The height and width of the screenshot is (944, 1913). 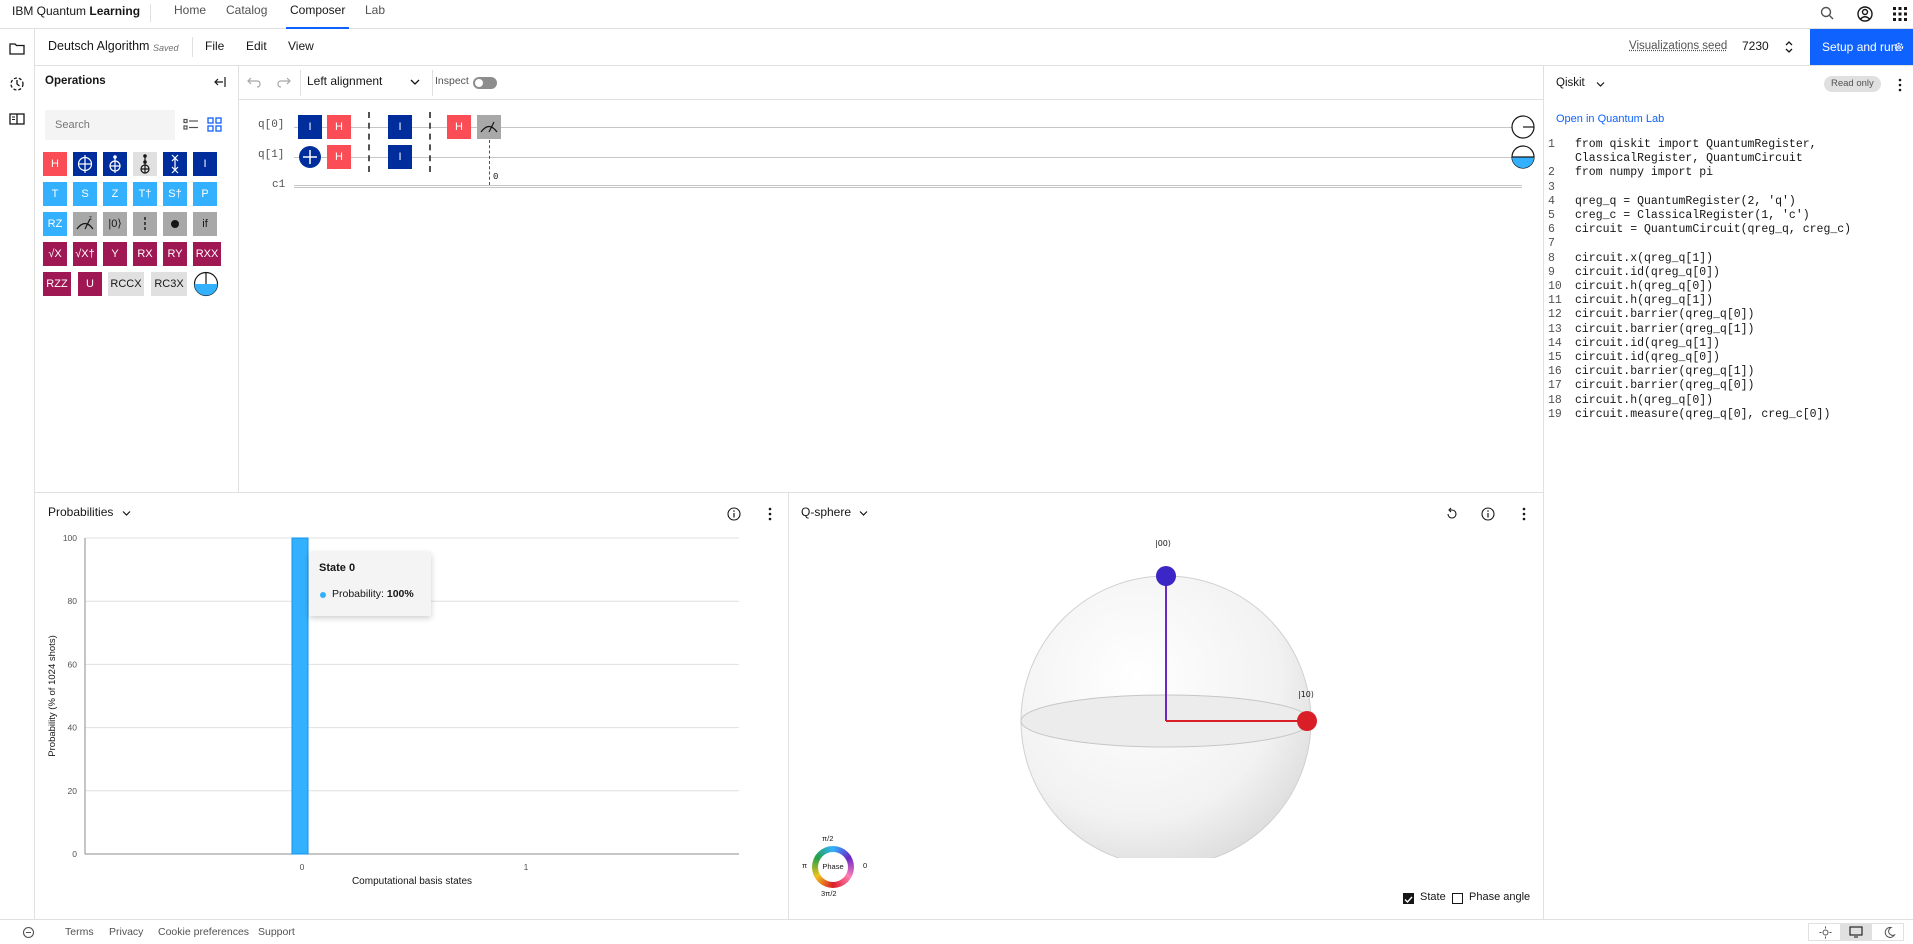 What do you see at coordinates (1452, 514) in the screenshot?
I see `reset-view-icon` at bounding box center [1452, 514].